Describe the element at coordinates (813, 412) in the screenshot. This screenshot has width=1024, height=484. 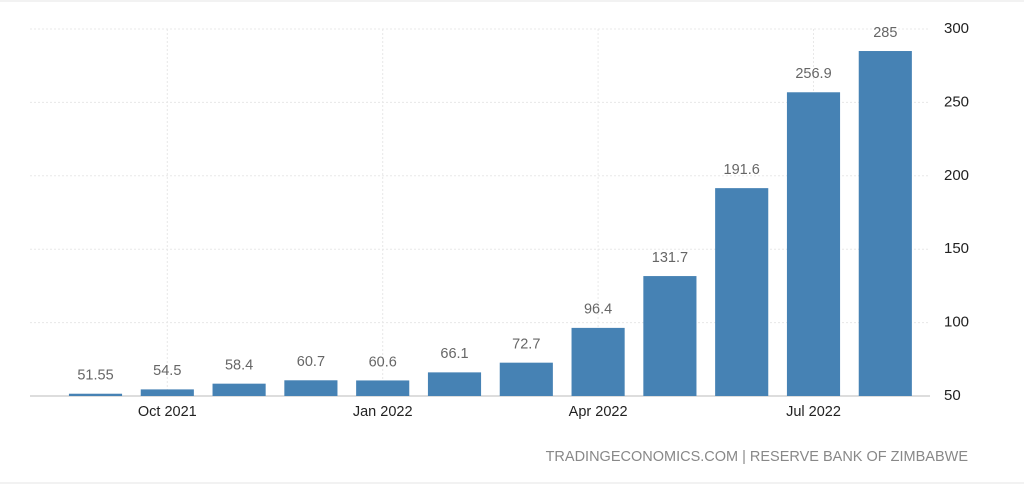
I see `x-tick-label: Jul 2022` at that location.